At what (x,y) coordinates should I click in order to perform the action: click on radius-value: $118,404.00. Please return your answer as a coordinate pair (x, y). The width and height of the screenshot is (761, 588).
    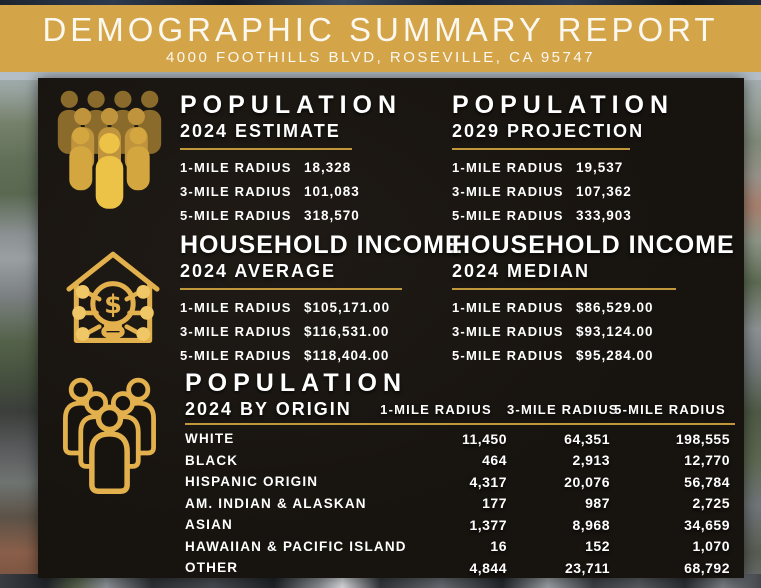
    Looking at the image, I should click on (347, 355).